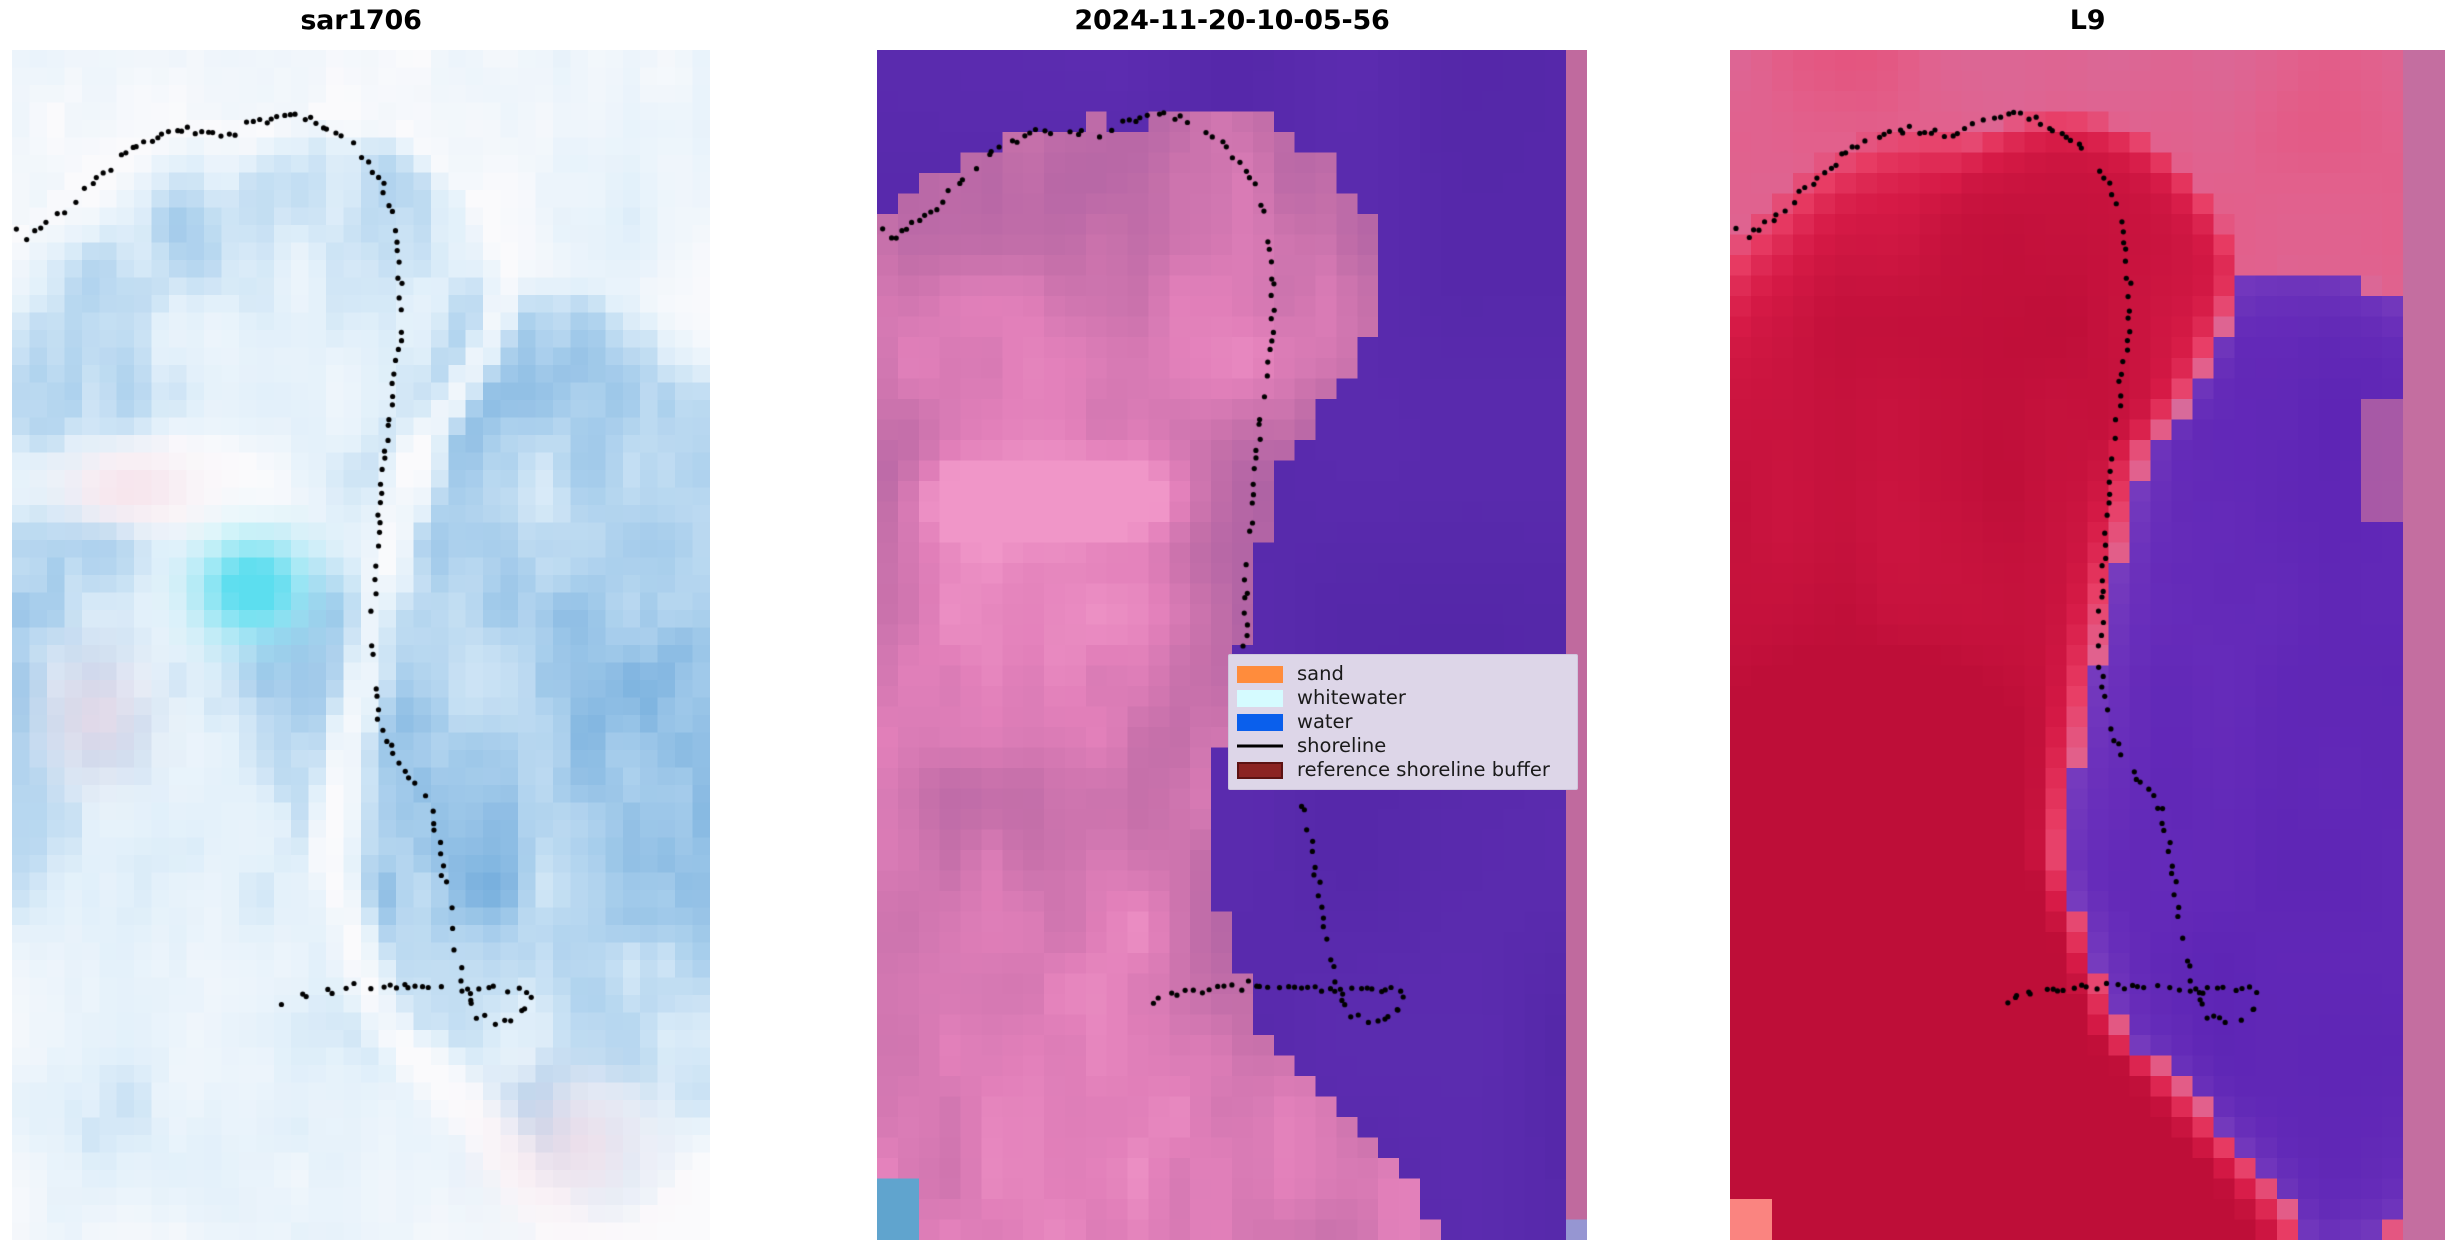 The image size is (2460, 1259). Describe the element at coordinates (1260, 722) in the screenshot. I see `water-swatch-icon` at that location.